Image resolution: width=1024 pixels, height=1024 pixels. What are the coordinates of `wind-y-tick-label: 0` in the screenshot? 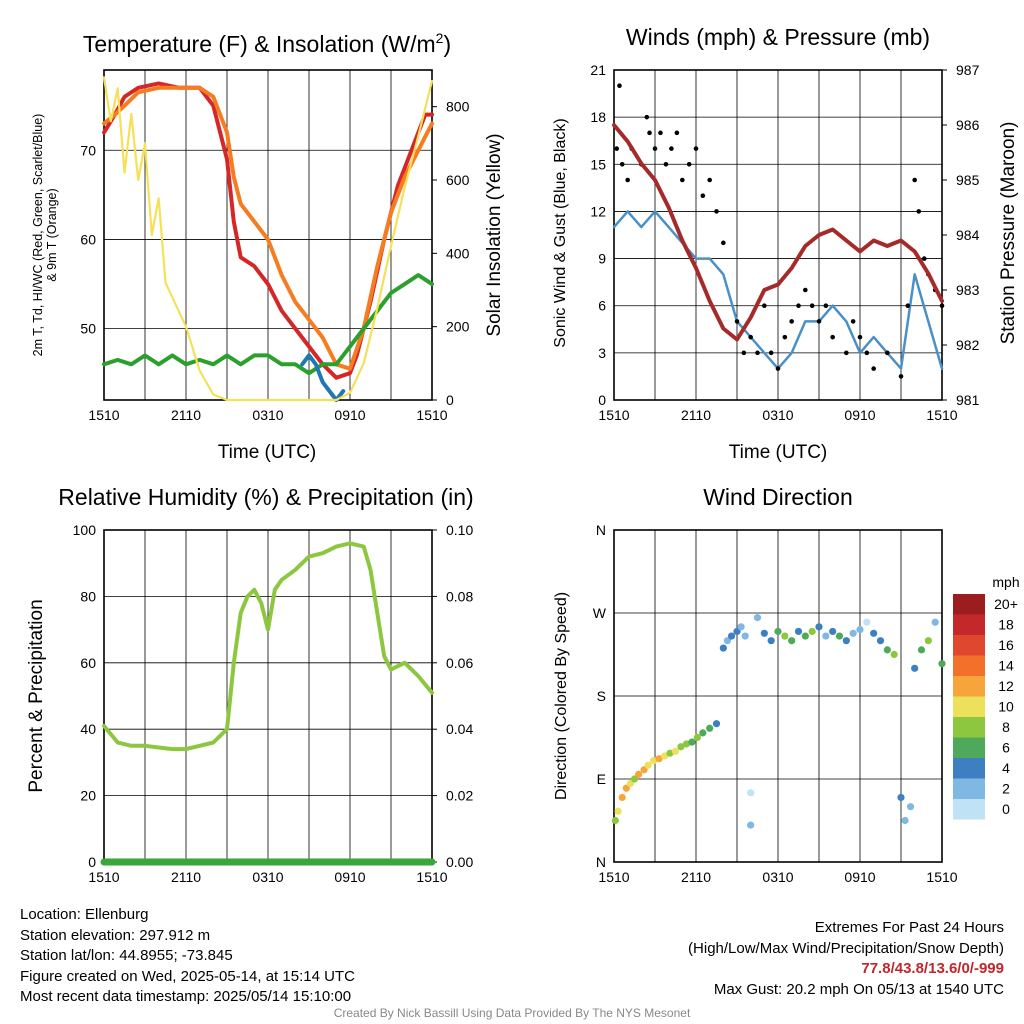 It's located at (602, 400).